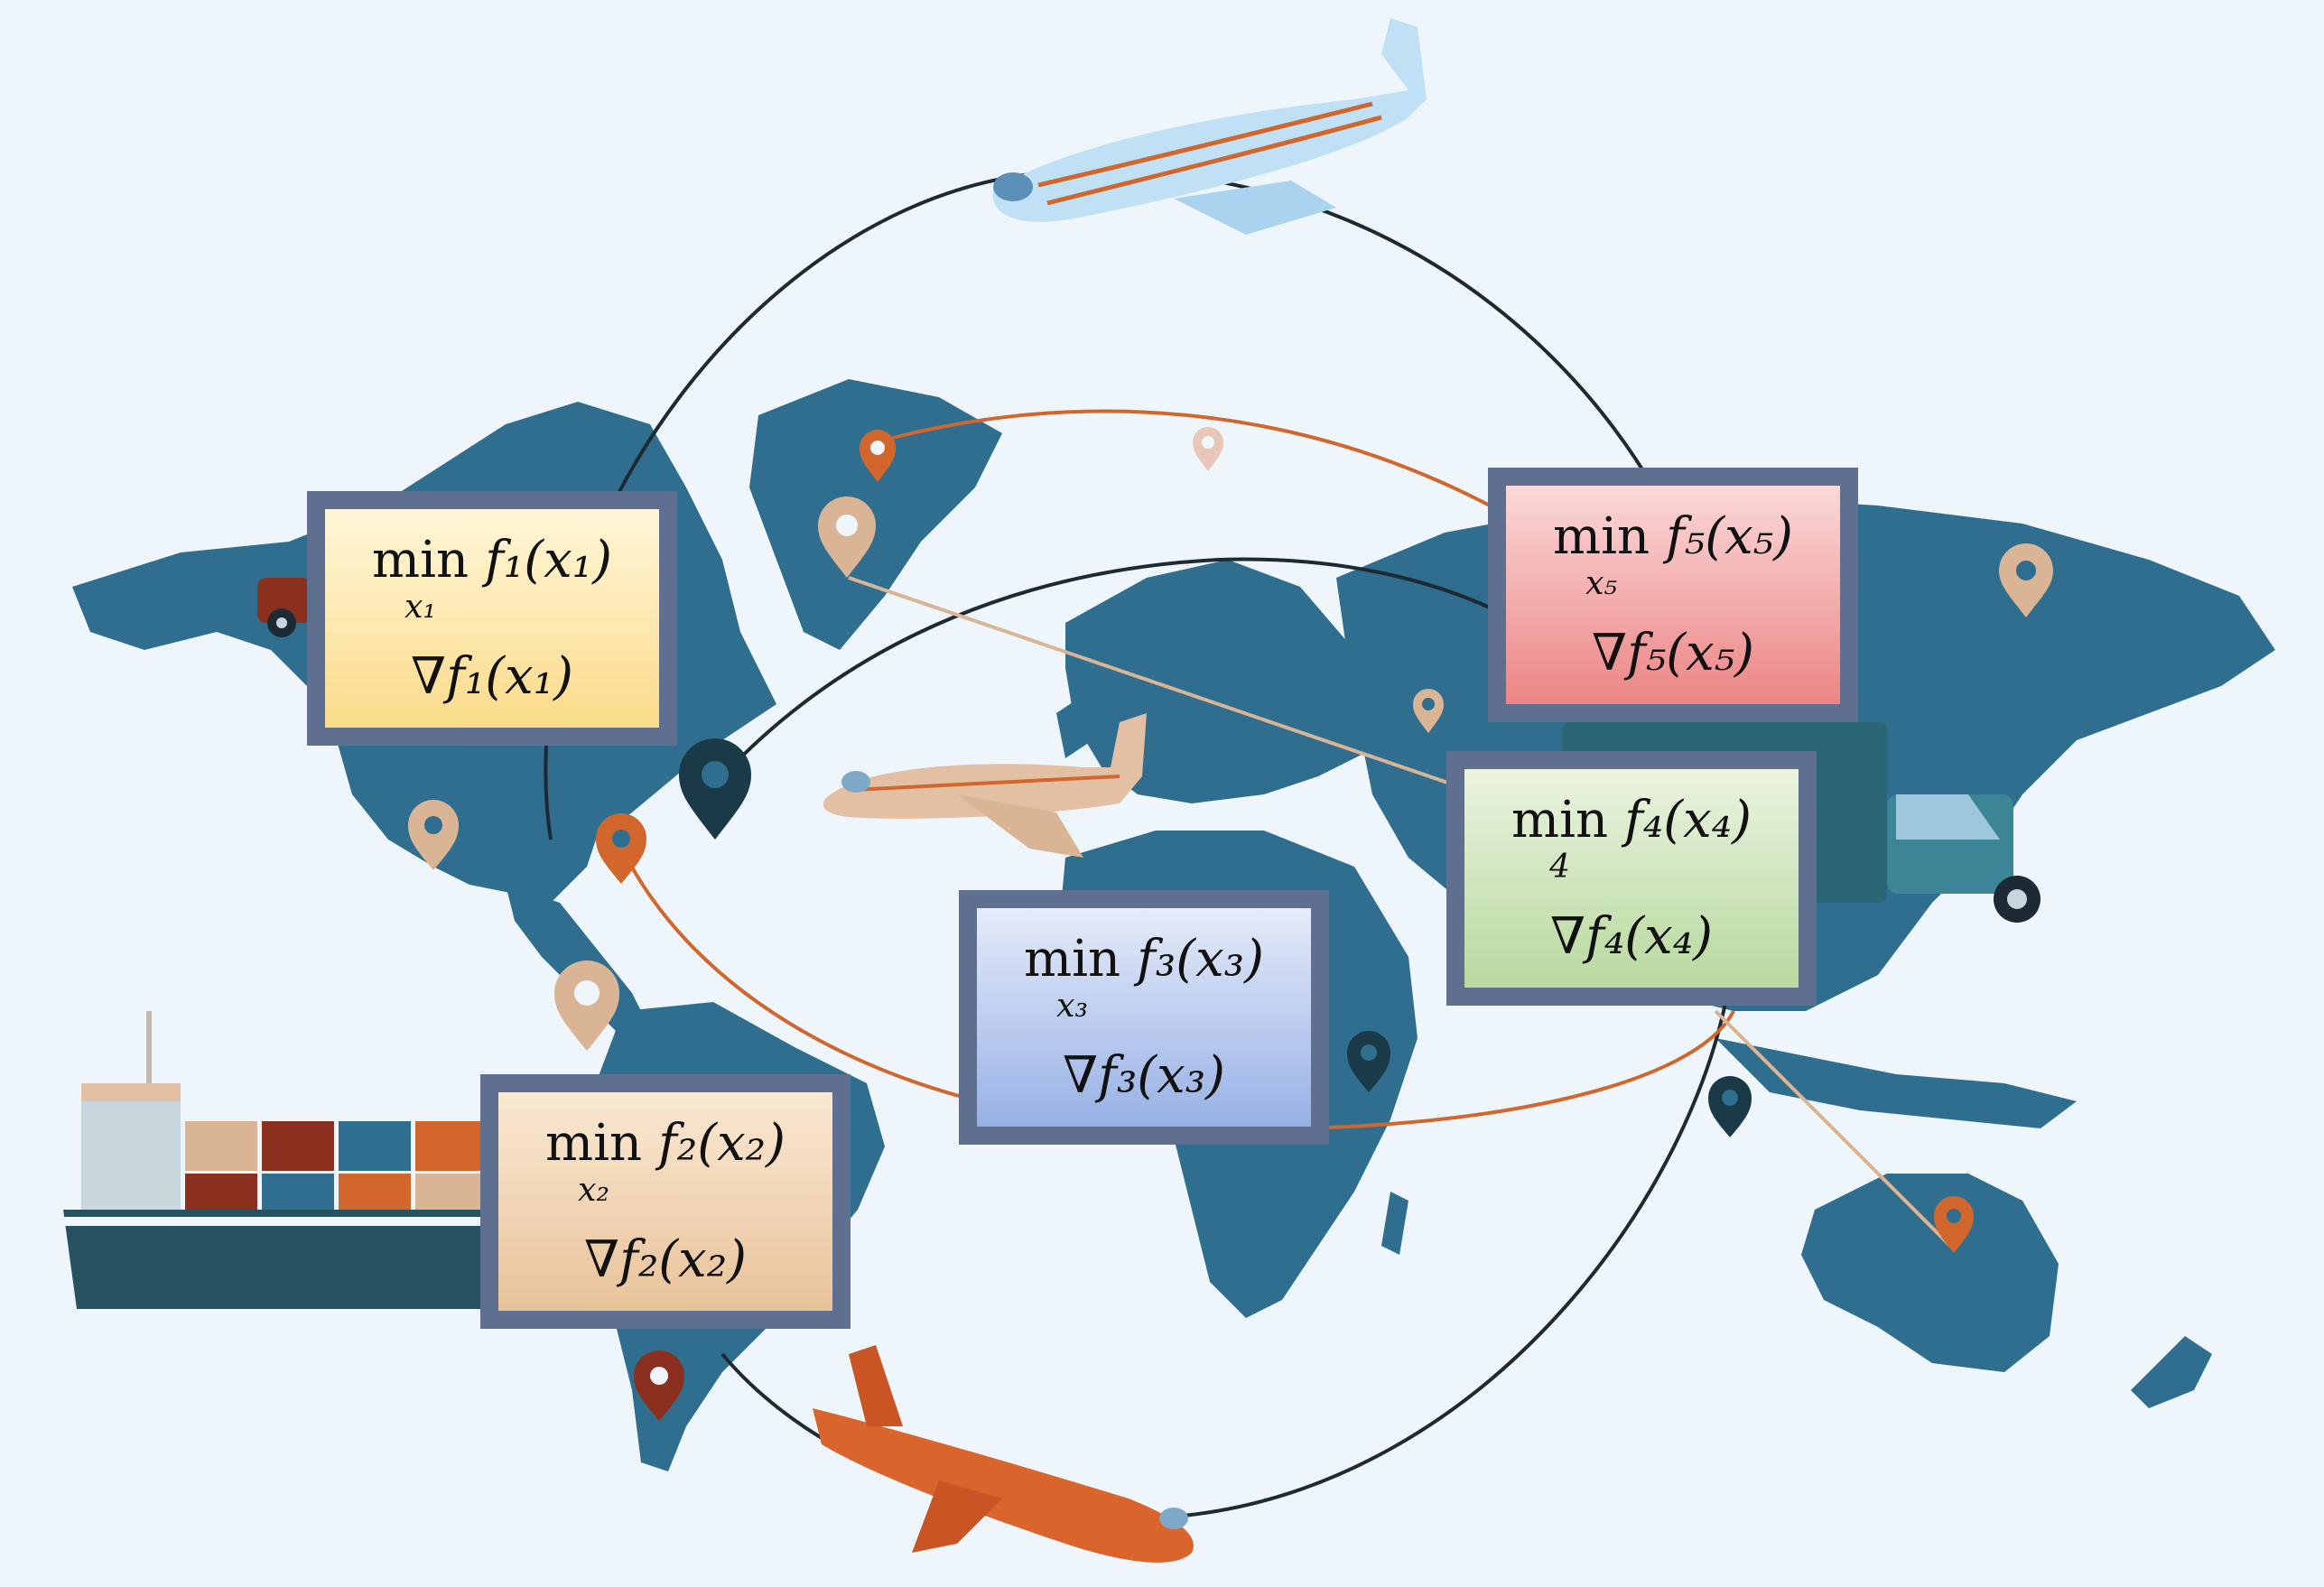 This screenshot has height=1587, width=2324. What do you see at coordinates (985, 785) in the screenshot?
I see `airplane-beige-icon` at bounding box center [985, 785].